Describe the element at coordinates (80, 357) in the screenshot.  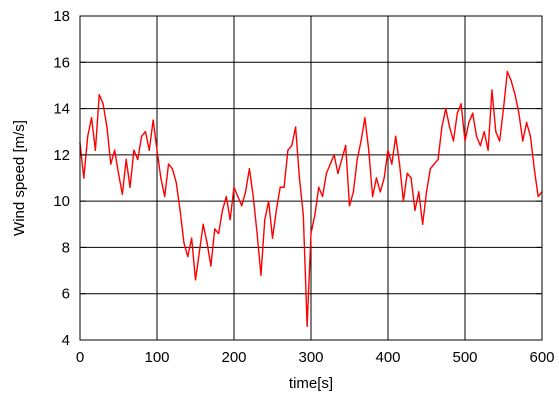
I see `x-tick-label: 0` at that location.